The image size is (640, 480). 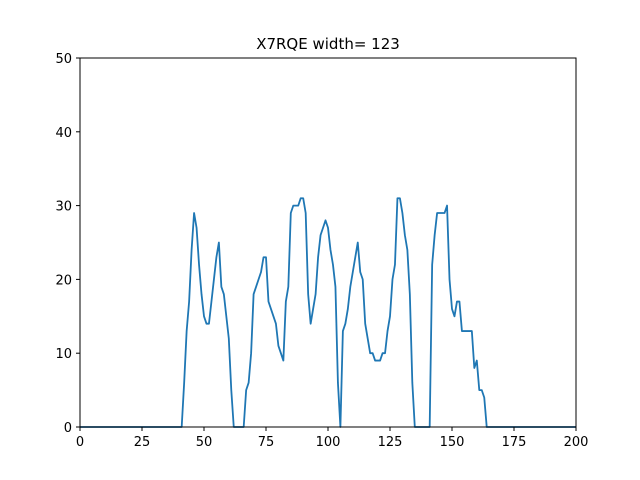 What do you see at coordinates (328, 44) in the screenshot?
I see `chart-title: X7RQE width= 123` at bounding box center [328, 44].